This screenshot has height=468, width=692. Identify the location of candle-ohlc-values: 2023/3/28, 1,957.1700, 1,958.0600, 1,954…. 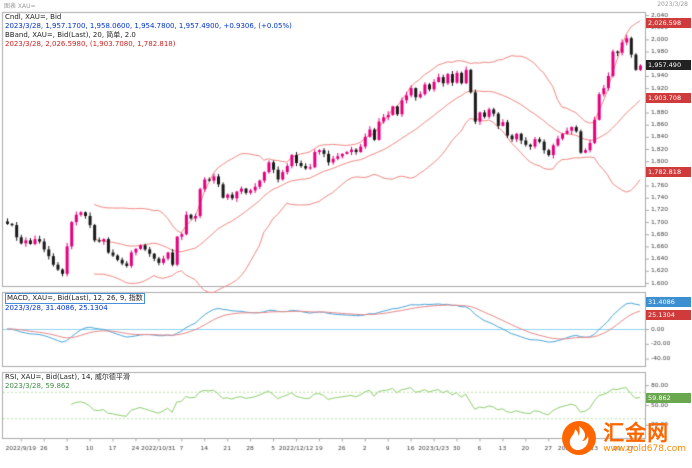
(148, 26).